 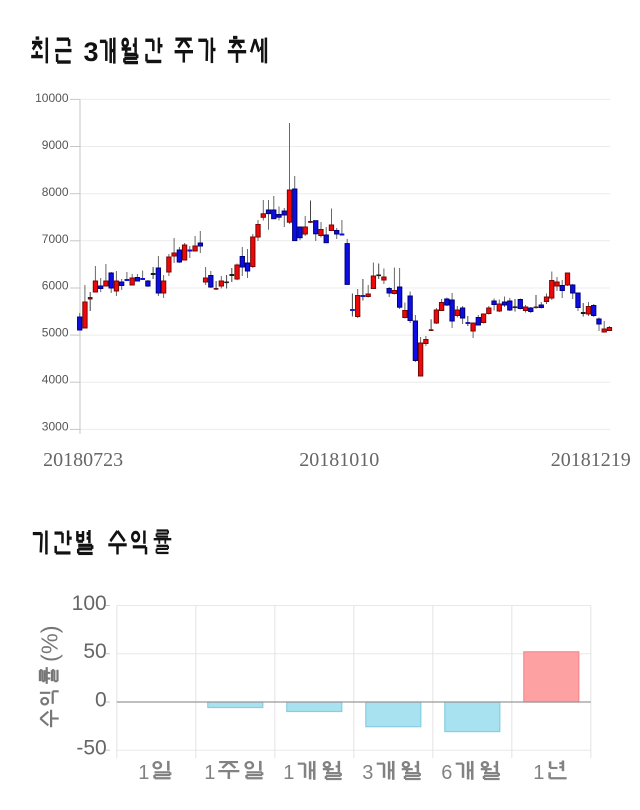 I want to click on svg-text: 5000, so click(x=55, y=333).